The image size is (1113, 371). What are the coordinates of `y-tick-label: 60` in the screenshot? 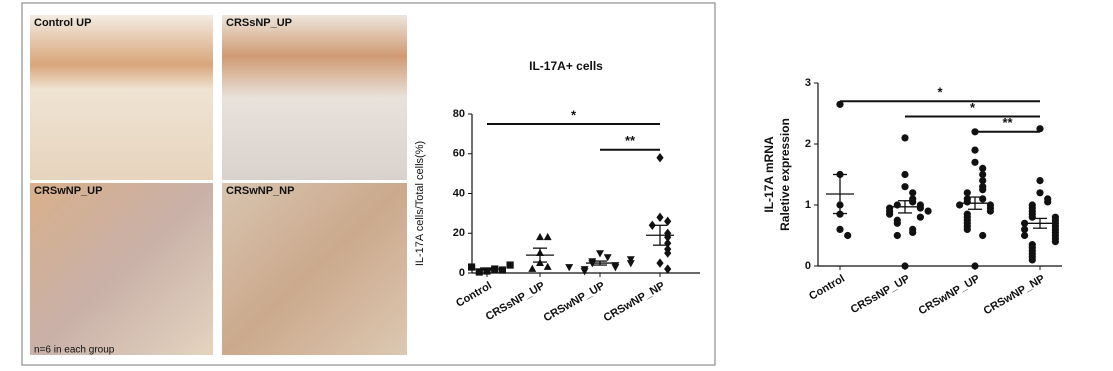 It's located at (459, 154).